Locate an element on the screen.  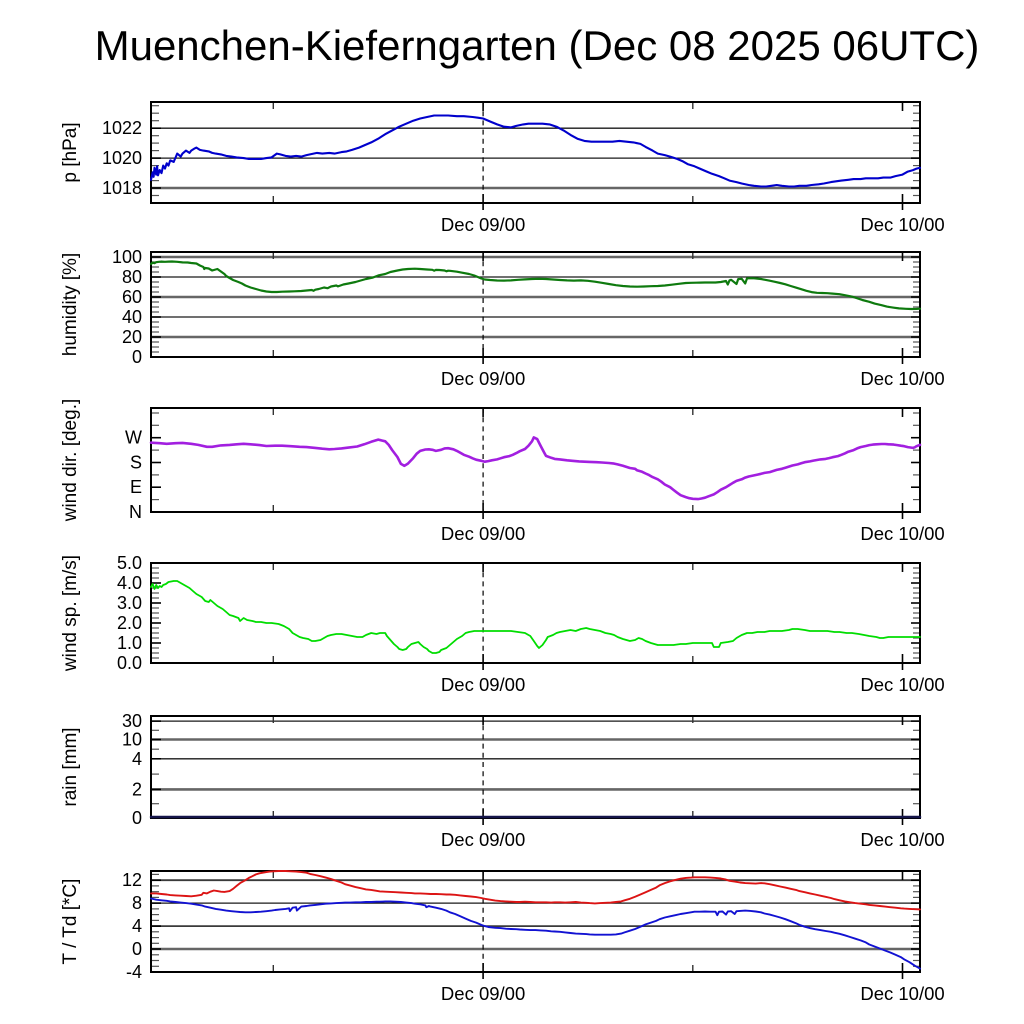
y-tick-label: 100 is located at coordinates (127, 257).